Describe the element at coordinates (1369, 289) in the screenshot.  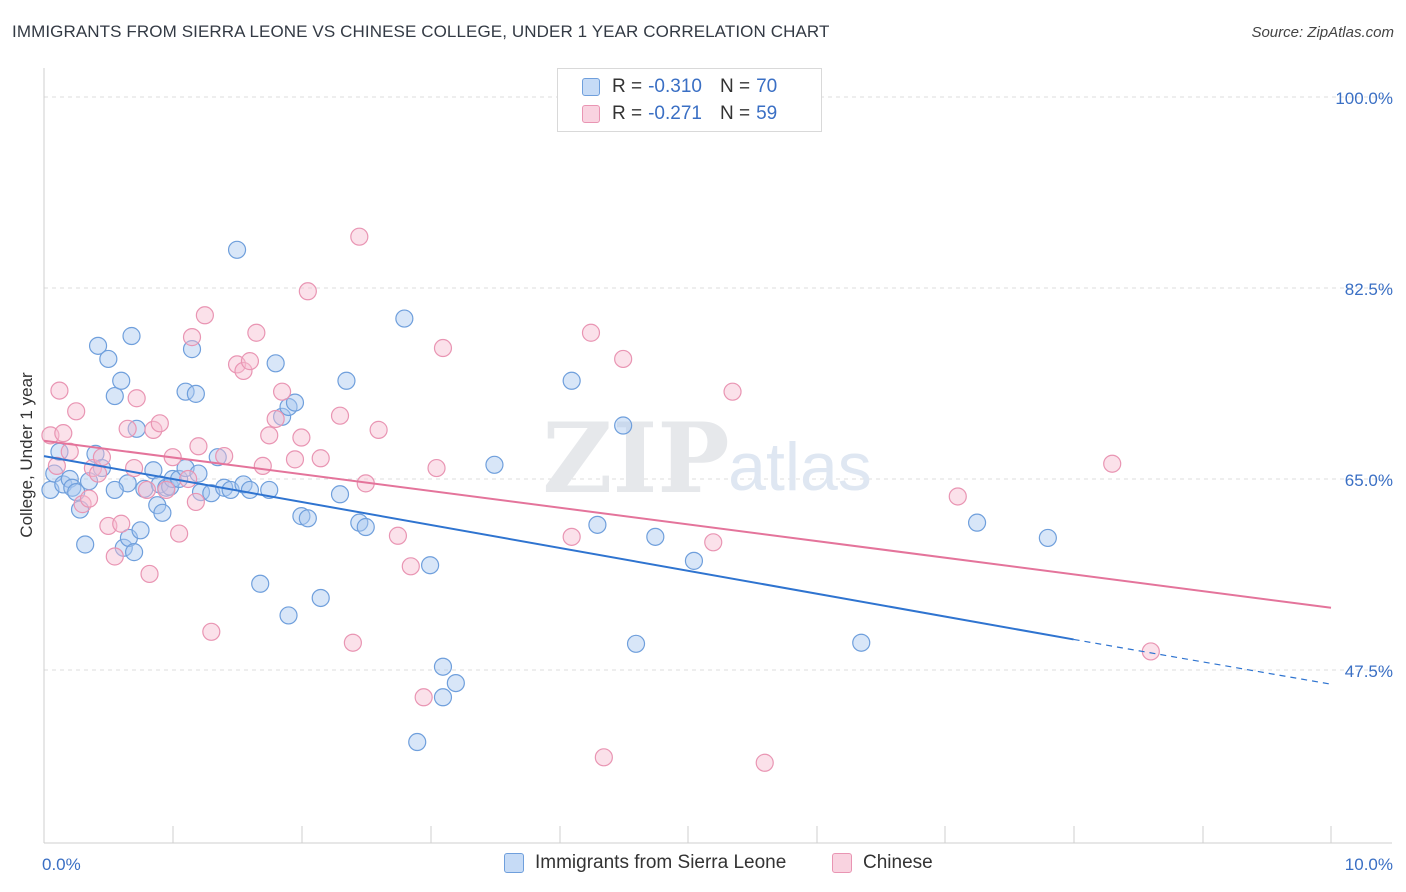
I see `y-tick-label: 82.5%` at that location.